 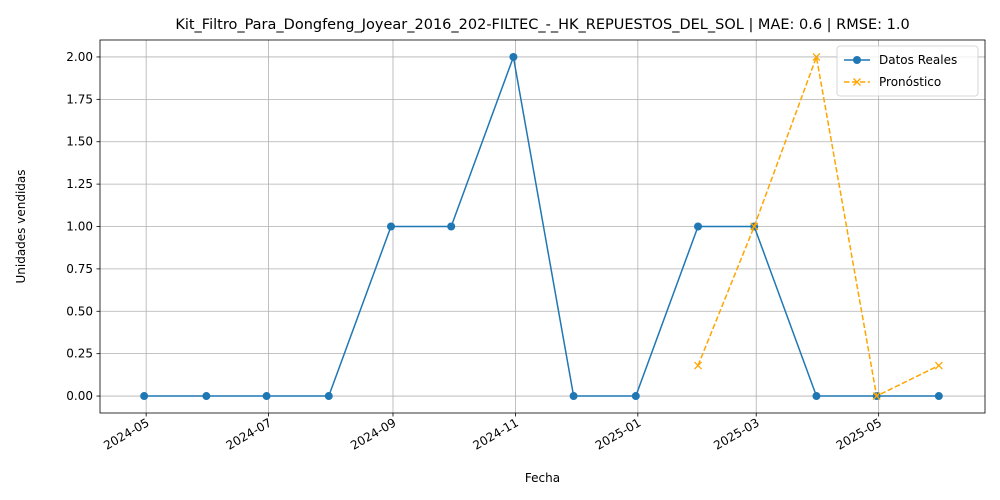 What do you see at coordinates (21, 226) in the screenshot?
I see `y-axis-label: Unidades vendidas` at bounding box center [21, 226].